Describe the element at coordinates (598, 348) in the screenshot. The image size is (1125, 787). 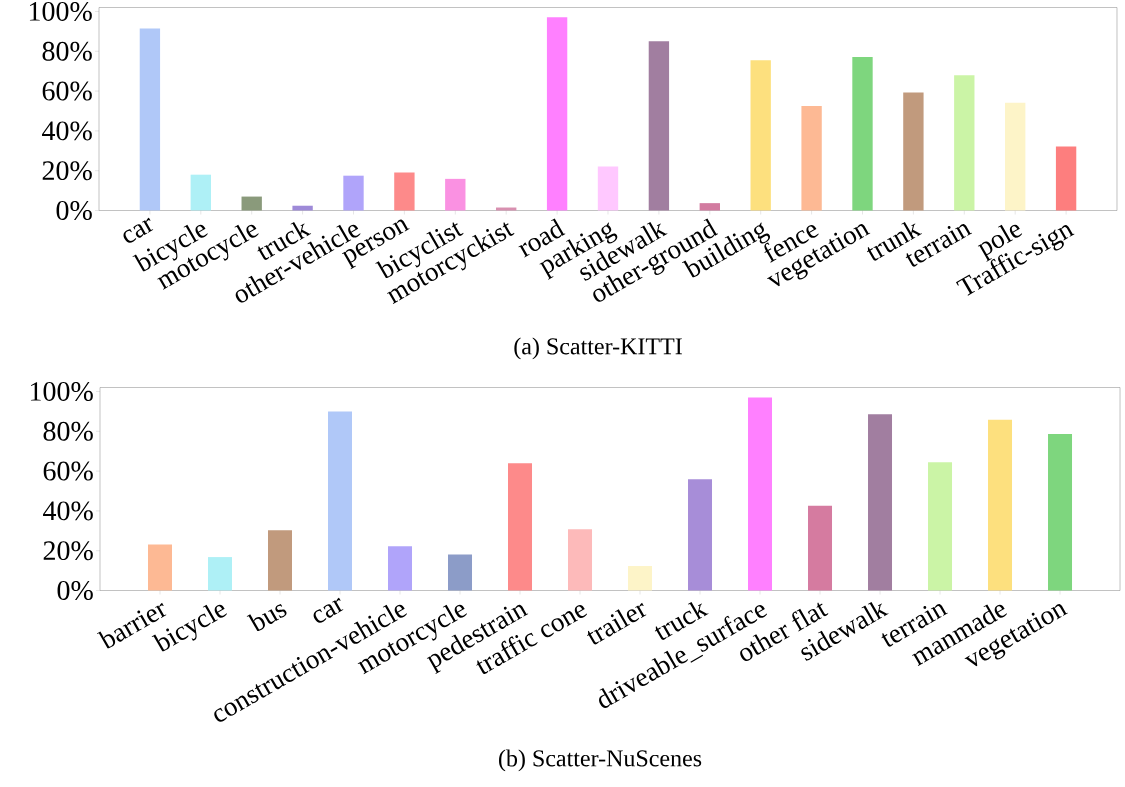
I see `text: (a) Scatter-KITTI` at that location.